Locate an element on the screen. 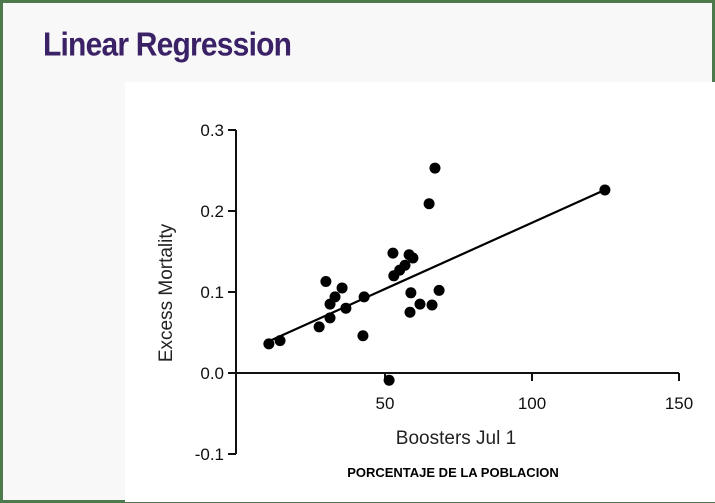 The height and width of the screenshot is (503, 715). x-tick-label: 100 is located at coordinates (532, 403).